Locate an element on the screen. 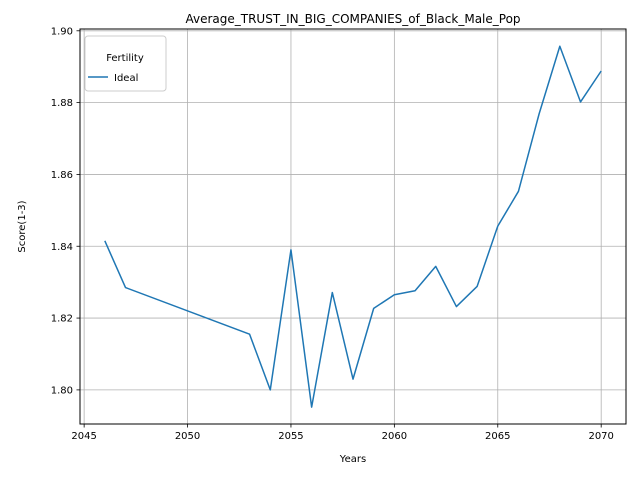 This screenshot has height=480, width=640. x-tick-label: 2045 is located at coordinates (83, 436).